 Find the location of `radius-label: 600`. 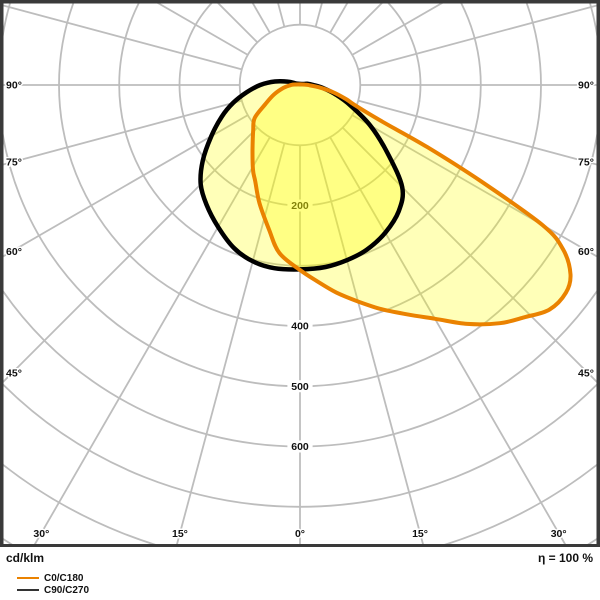

radius-label: 600 is located at coordinates (300, 447).